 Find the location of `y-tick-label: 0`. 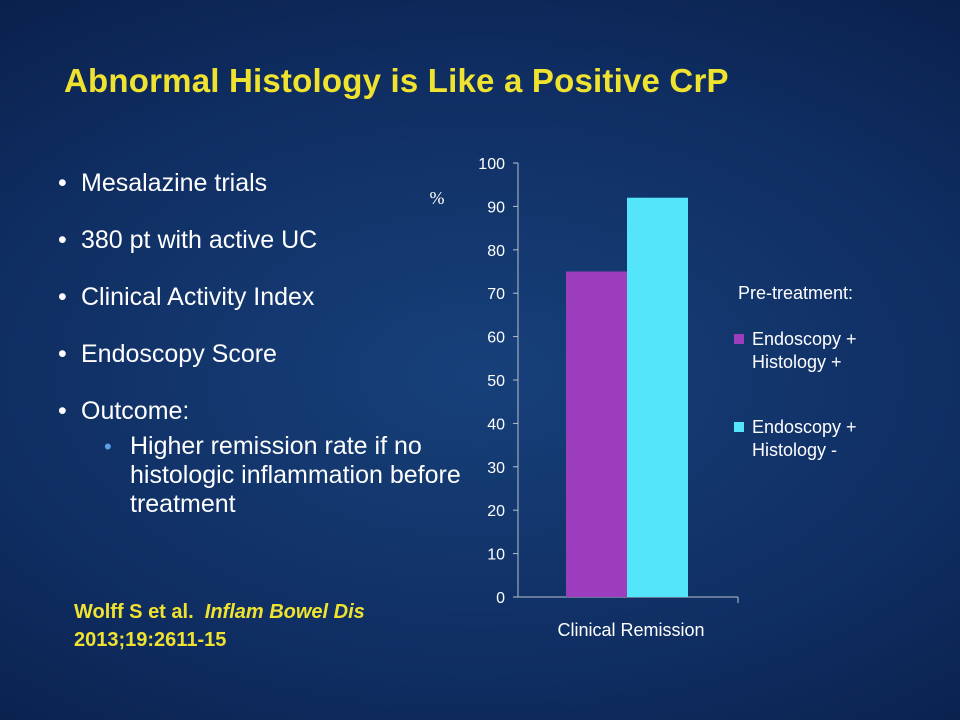

y-tick-label: 0 is located at coordinates (500, 598).